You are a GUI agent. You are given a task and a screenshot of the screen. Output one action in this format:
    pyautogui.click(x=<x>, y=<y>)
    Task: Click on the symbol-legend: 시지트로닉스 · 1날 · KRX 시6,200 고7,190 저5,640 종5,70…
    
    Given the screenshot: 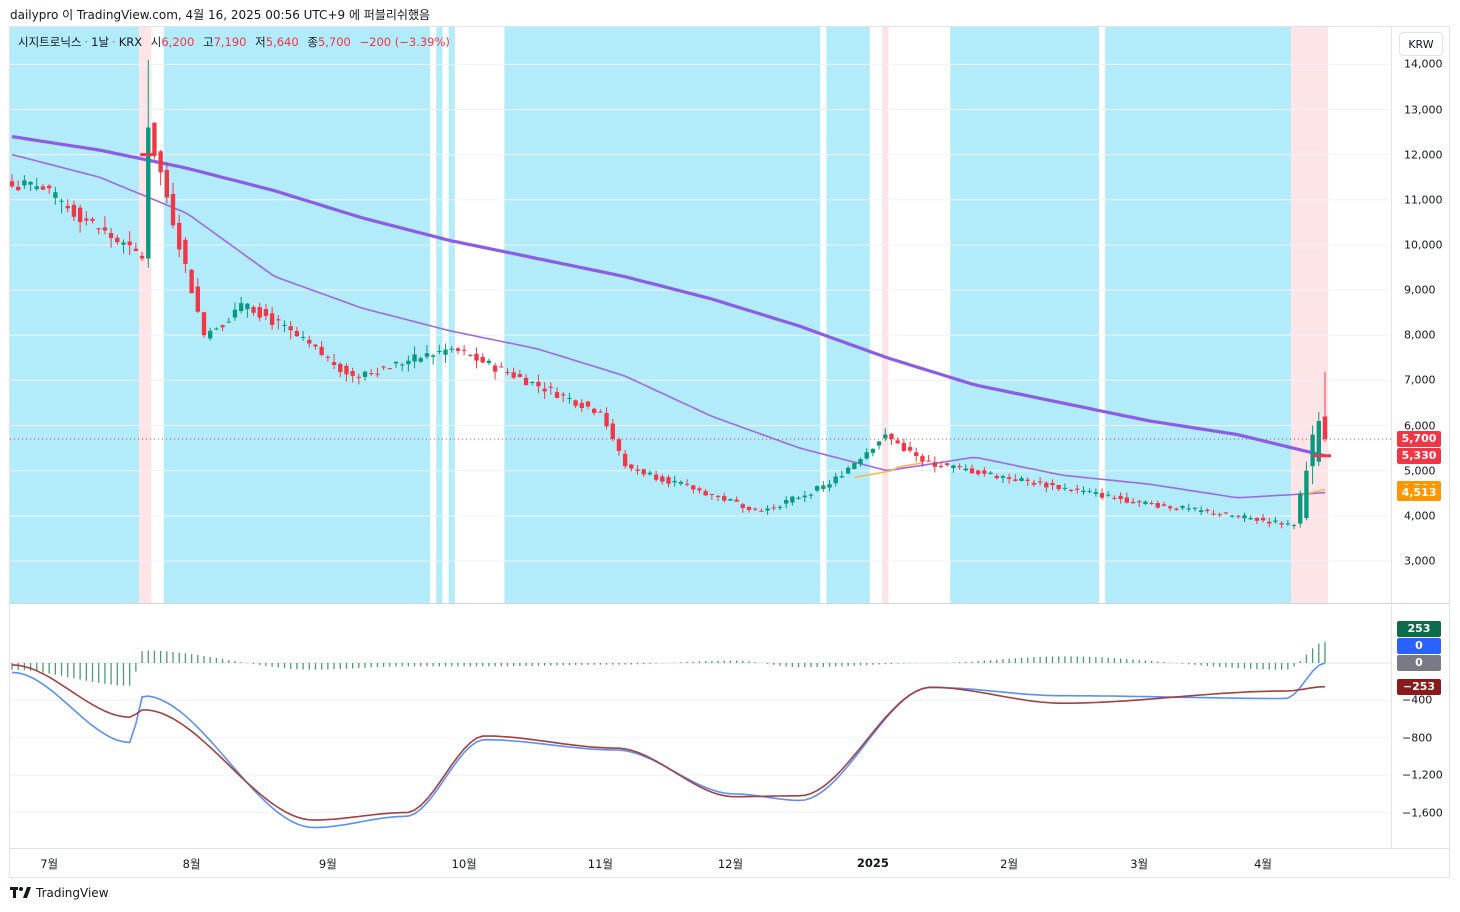 What is the action you would take?
    pyautogui.click(x=234, y=42)
    